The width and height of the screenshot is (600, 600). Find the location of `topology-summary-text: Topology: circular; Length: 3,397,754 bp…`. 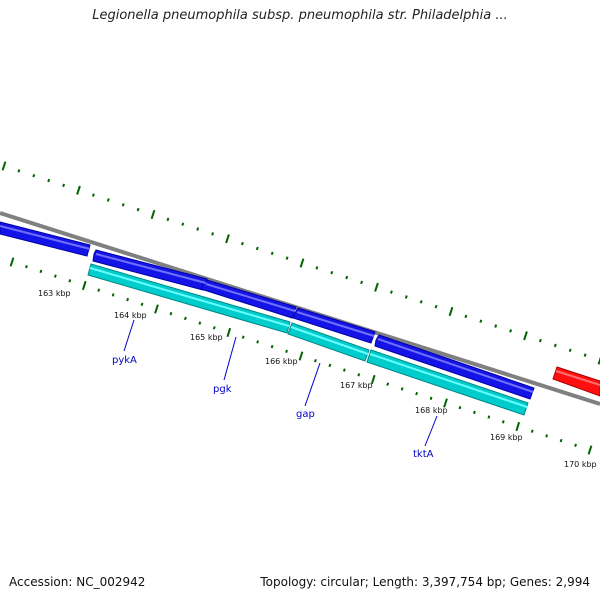

topology-summary-text: Topology: circular; Length: 3,397,754 bp… is located at coordinates (425, 582).